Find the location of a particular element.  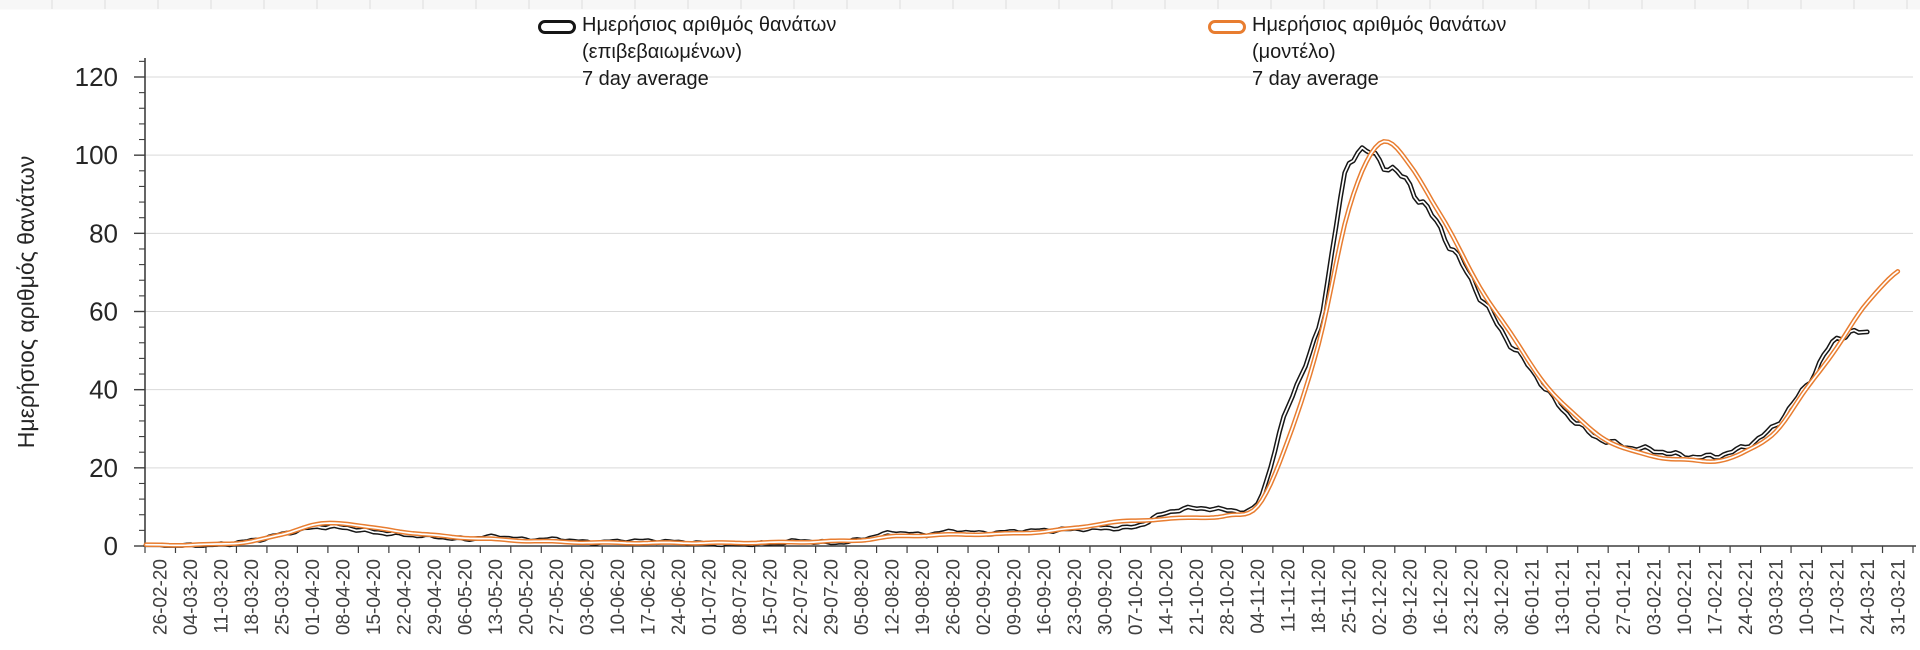

svg-text: 01-07-20 is located at coordinates (709, 597).